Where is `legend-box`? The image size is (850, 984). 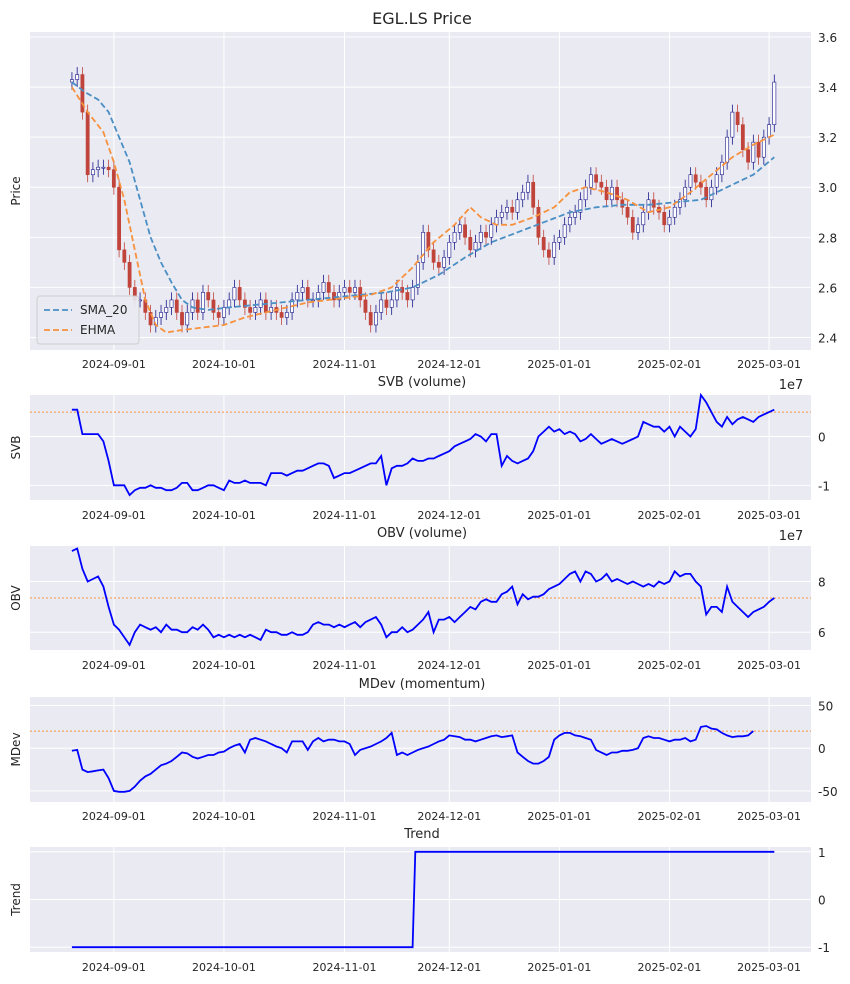
legend-box is located at coordinates (88, 320).